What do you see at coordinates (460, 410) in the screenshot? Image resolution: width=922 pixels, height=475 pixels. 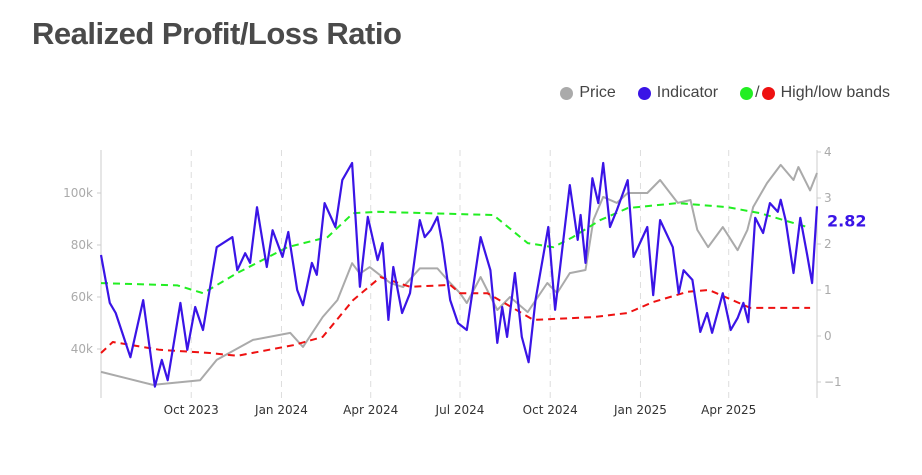 I see `x-tick-label: Jul 2024` at bounding box center [460, 410].